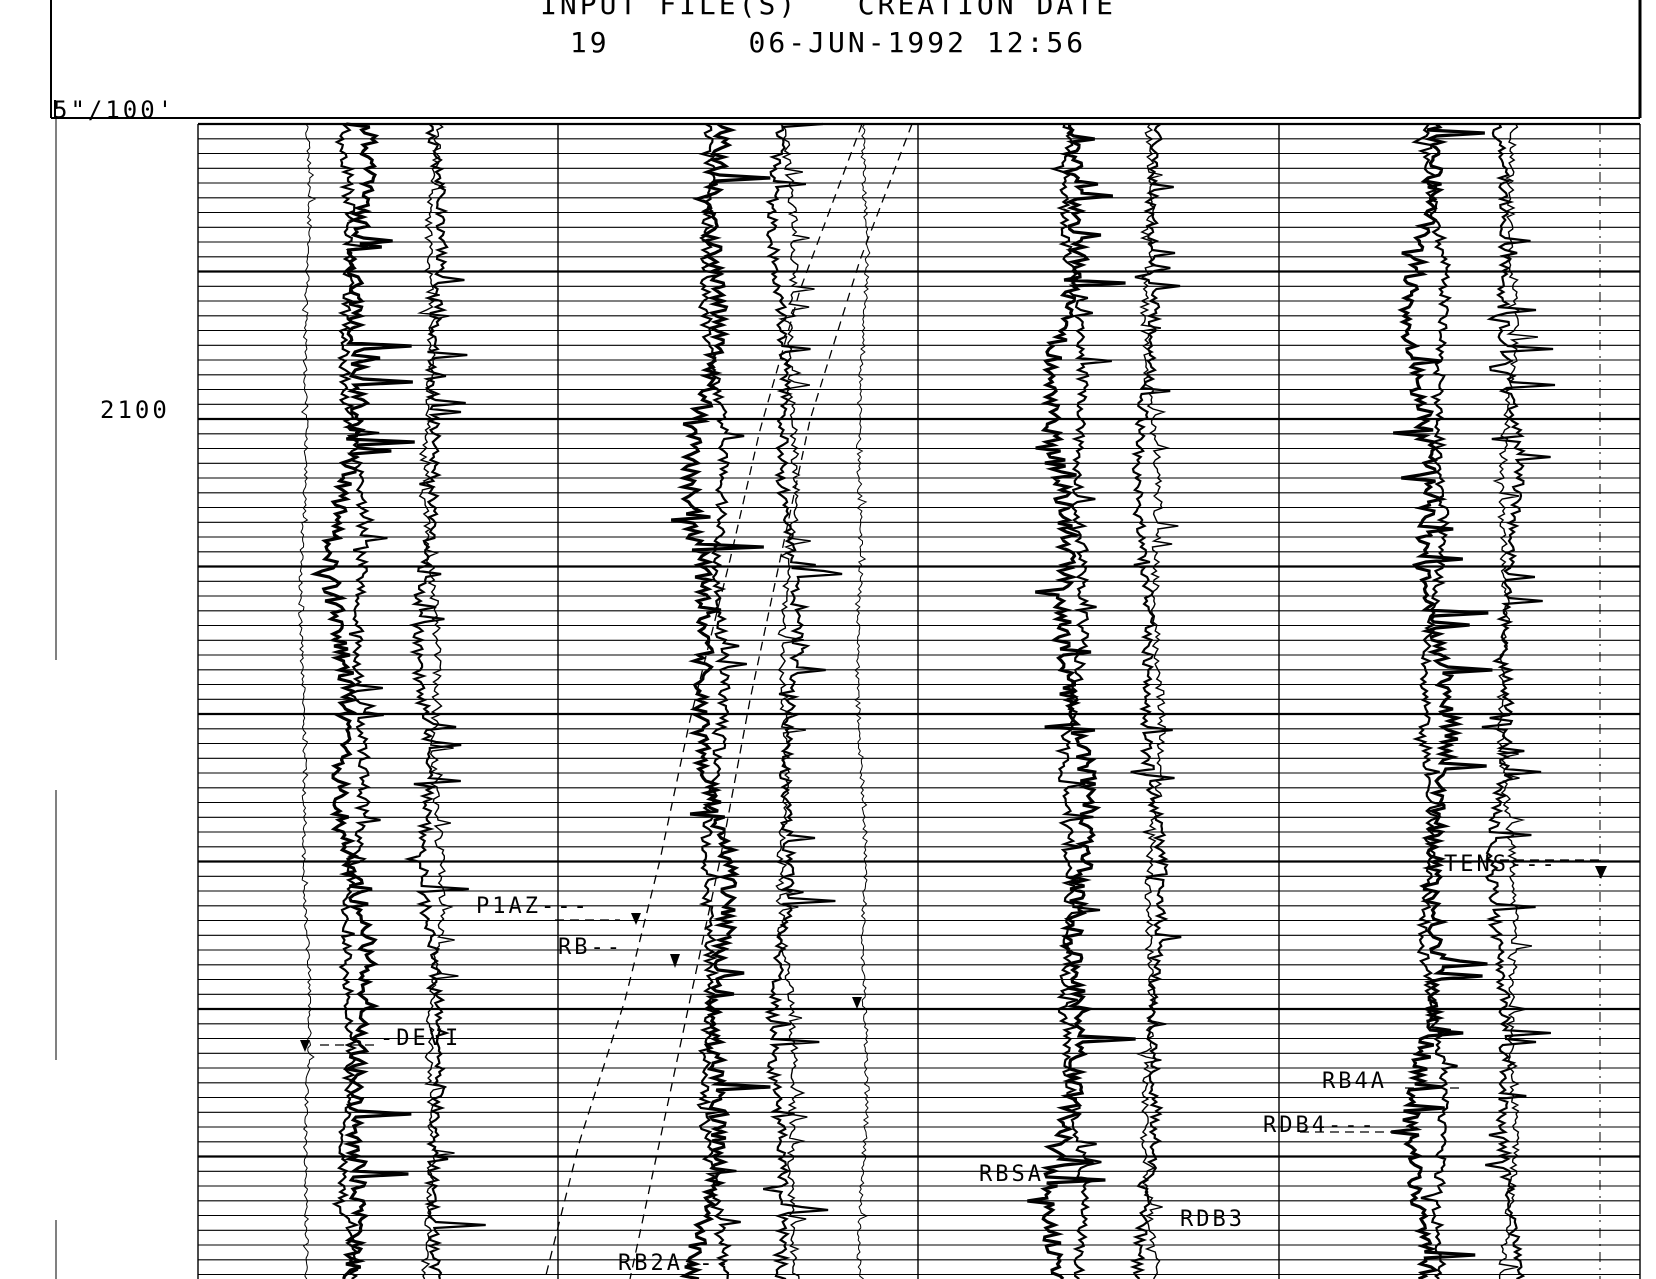 The width and height of the screenshot is (1656, 1279). Describe the element at coordinates (828, 42) in the screenshot. I see `header-file-count-and-date: 19 06-JUN-1992 12:56` at that location.